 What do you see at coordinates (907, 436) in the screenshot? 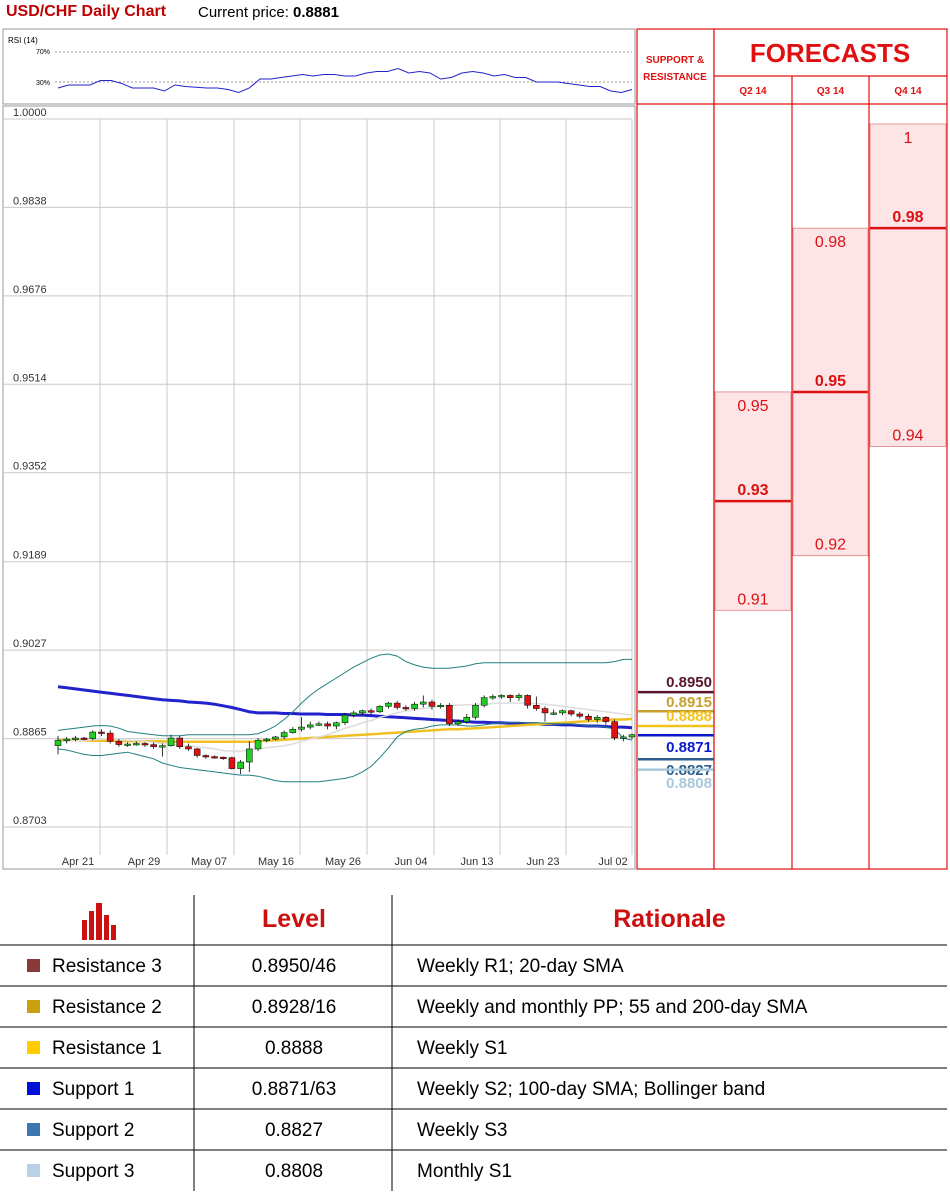
I see `forecast-low-label: 0.94` at bounding box center [907, 436].